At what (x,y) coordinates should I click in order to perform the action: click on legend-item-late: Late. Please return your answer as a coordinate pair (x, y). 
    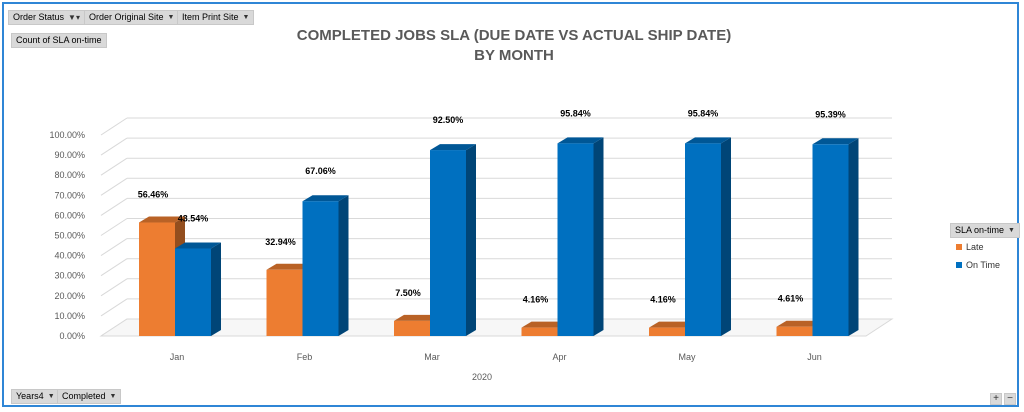
    Looking at the image, I should click on (970, 247).